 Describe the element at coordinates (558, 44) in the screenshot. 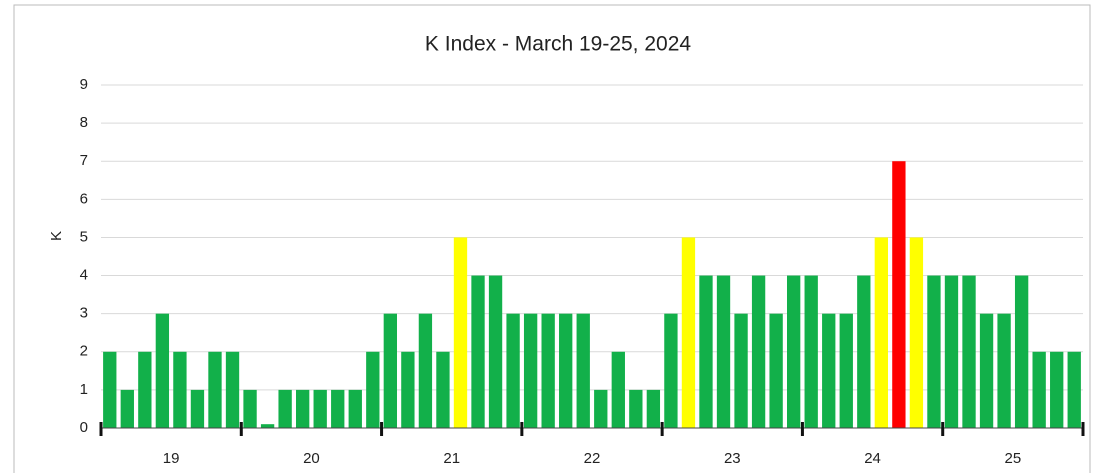

I see `chart-title: K Index - March 19-25, 2024` at that location.